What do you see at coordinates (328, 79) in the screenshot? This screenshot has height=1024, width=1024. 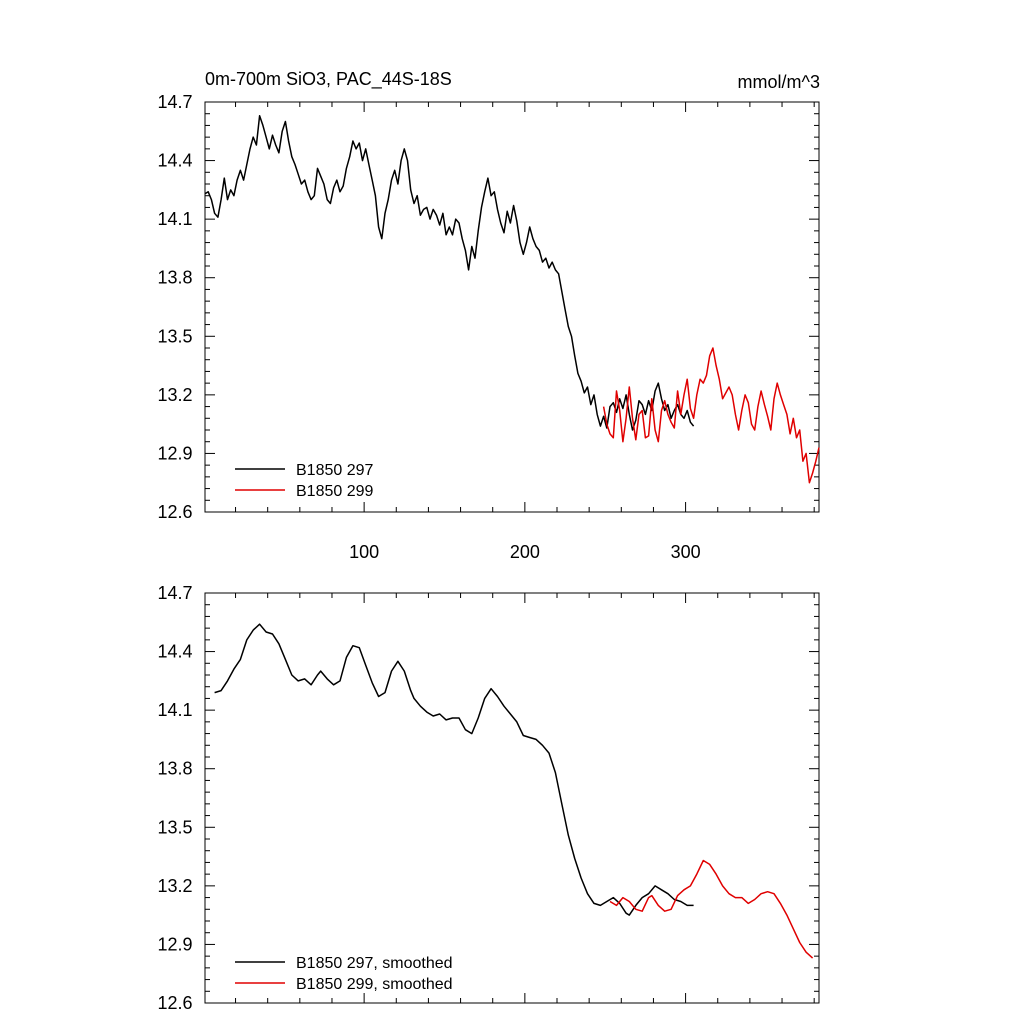 I see `chart-title: 0m-700m SiO3, PAC_44S-18S` at bounding box center [328, 79].